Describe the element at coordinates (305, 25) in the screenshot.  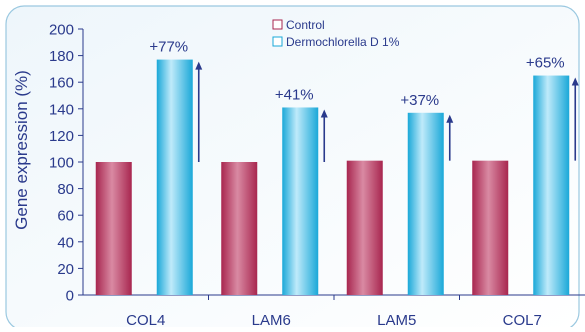
I see `legend-label-control: Control` at that location.